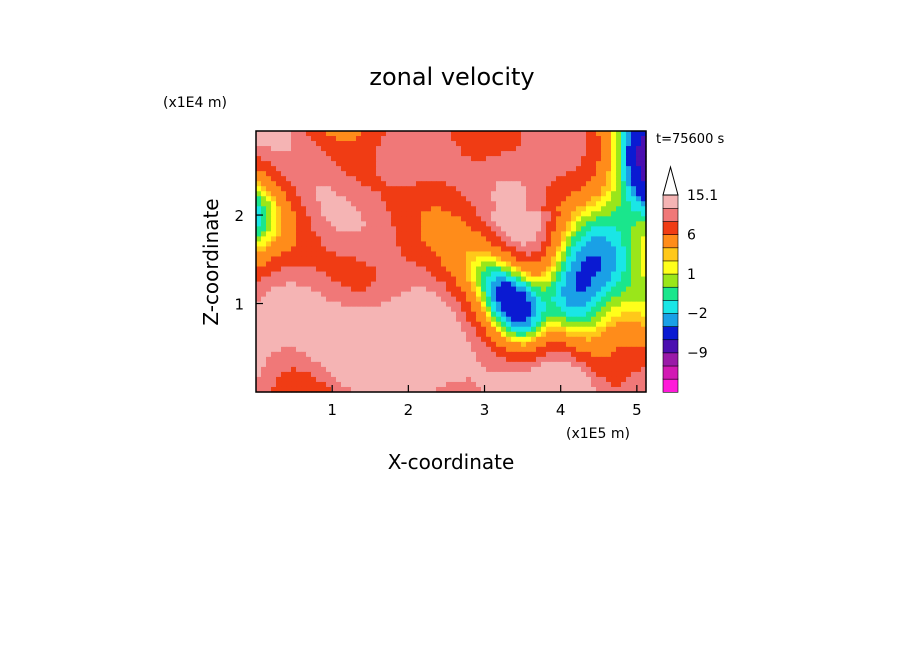  Describe the element at coordinates (670, 359) in the screenshot. I see `colorbar-swatch` at that location.